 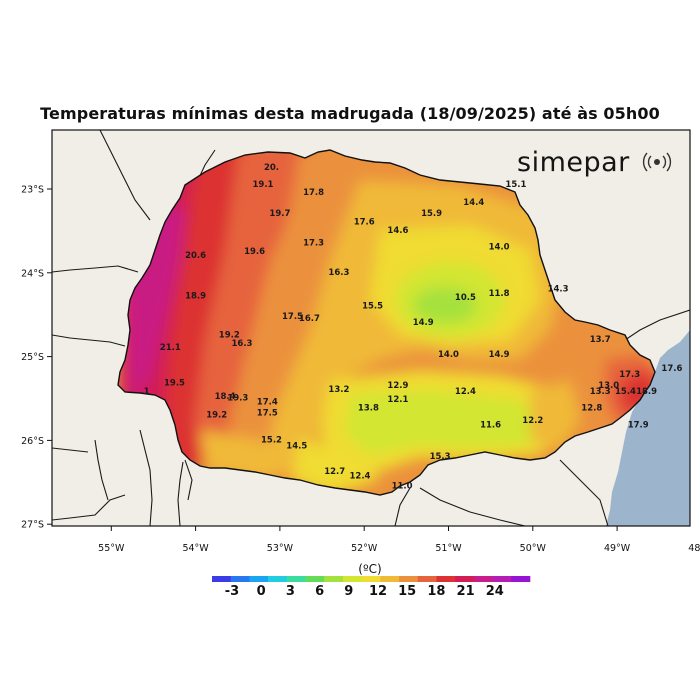 What do you see at coordinates (600, 340) in the screenshot?
I see `station-label: 13.7` at bounding box center [600, 340].